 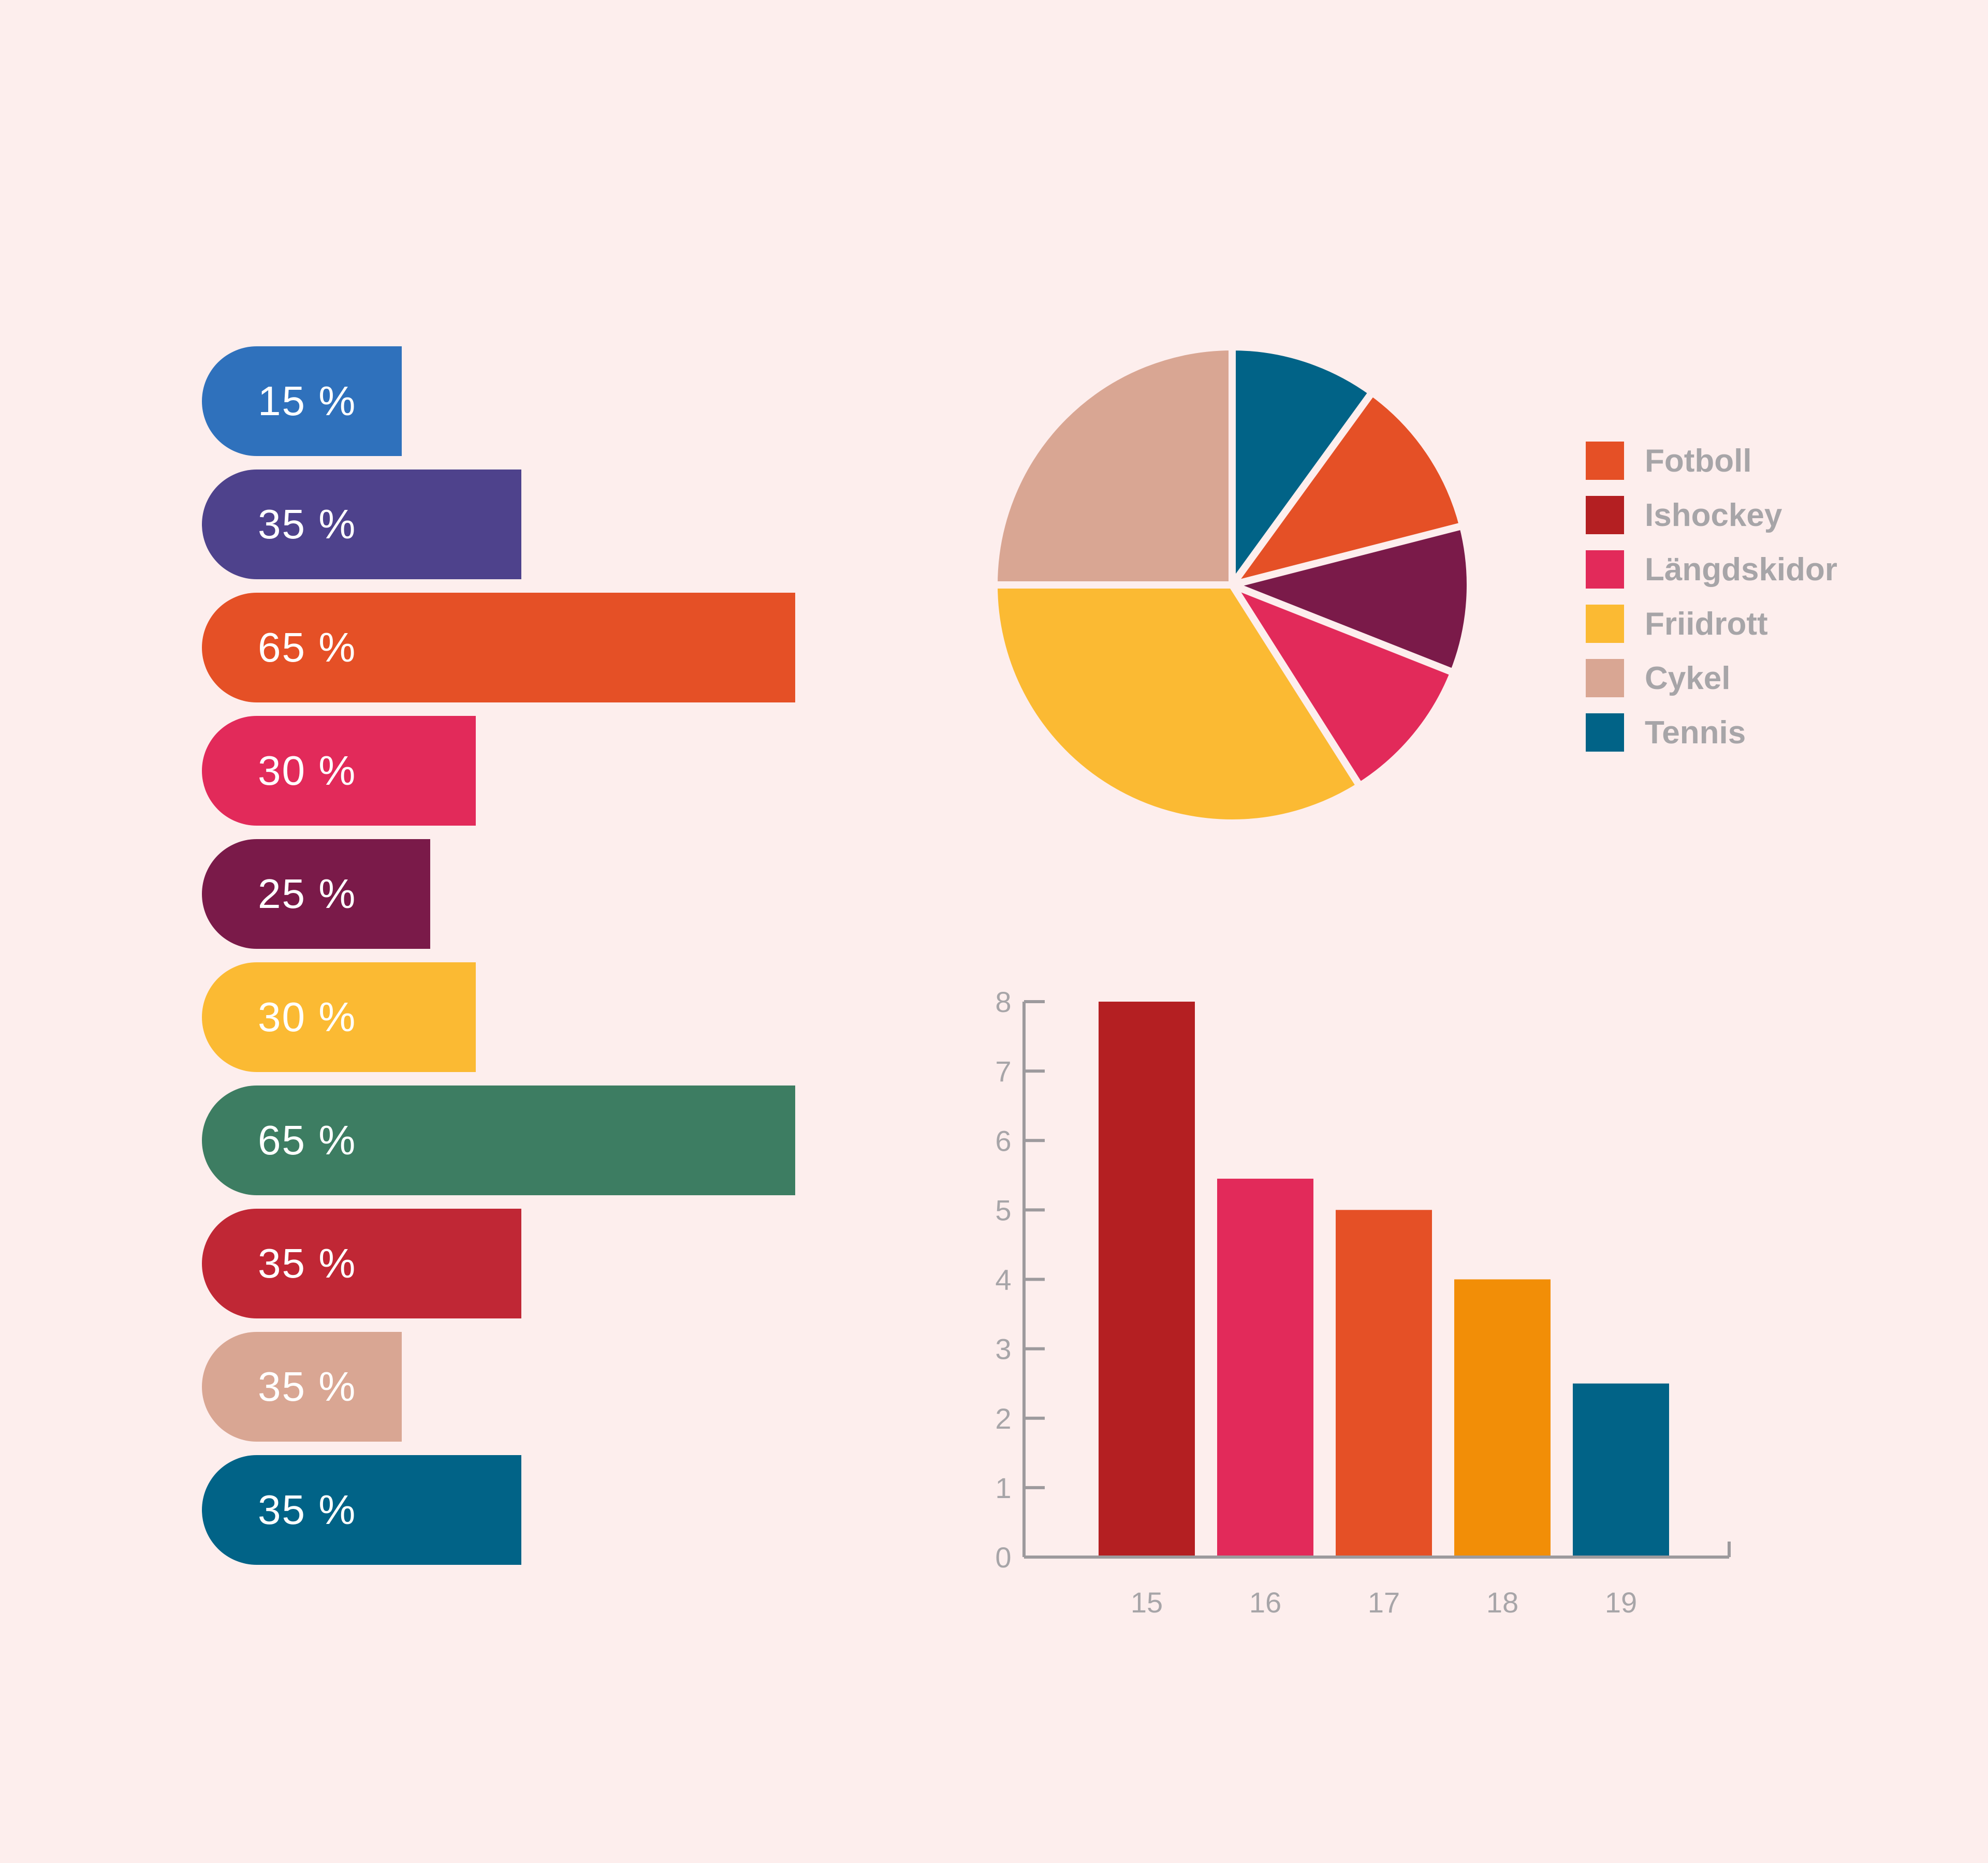 I want to click on legend-label: Friidrott, so click(x=1706, y=624).